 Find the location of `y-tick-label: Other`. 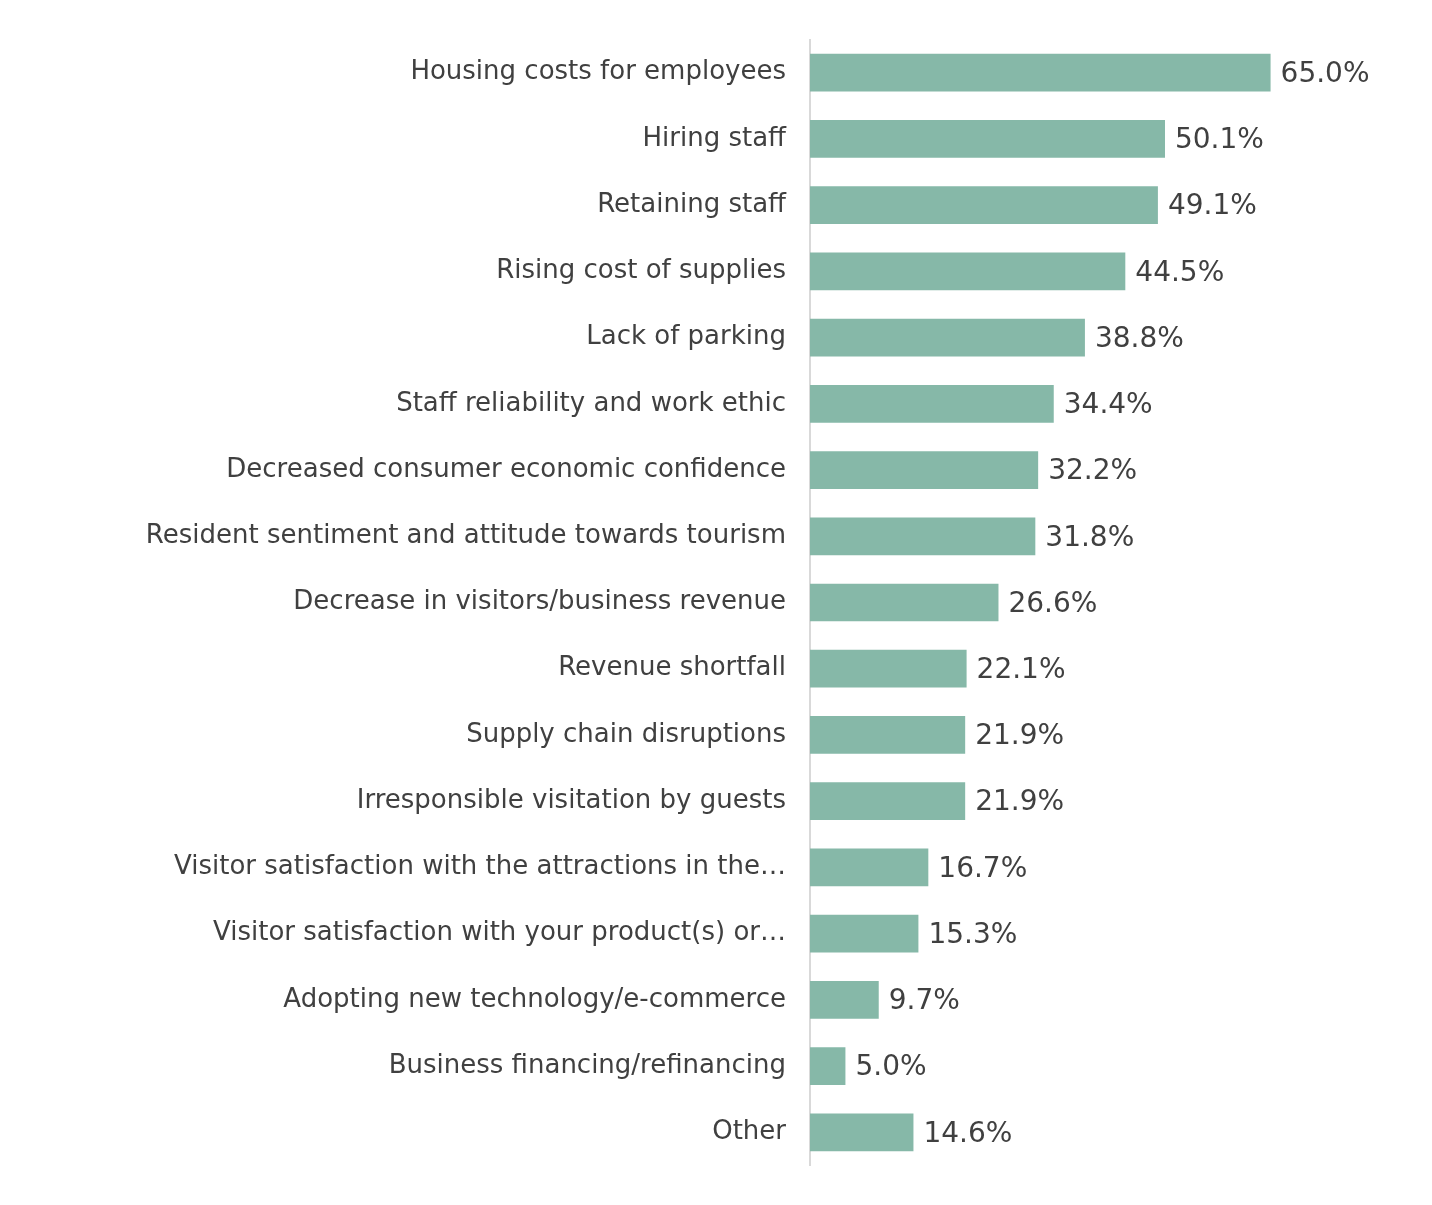

y-tick-label: Other is located at coordinates (749, 1130).